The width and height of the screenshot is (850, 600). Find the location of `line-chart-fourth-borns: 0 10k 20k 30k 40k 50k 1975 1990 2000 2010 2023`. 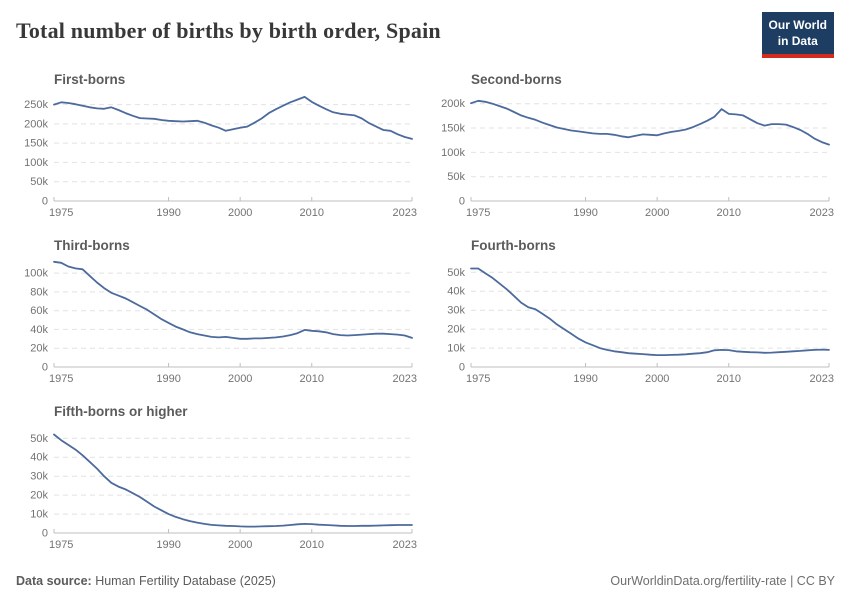

line-chart-fourth-borns: 0 10k 20k 30k 40k 50k 1975 1990 2000 2010 2023 is located at coordinates (640, 326).